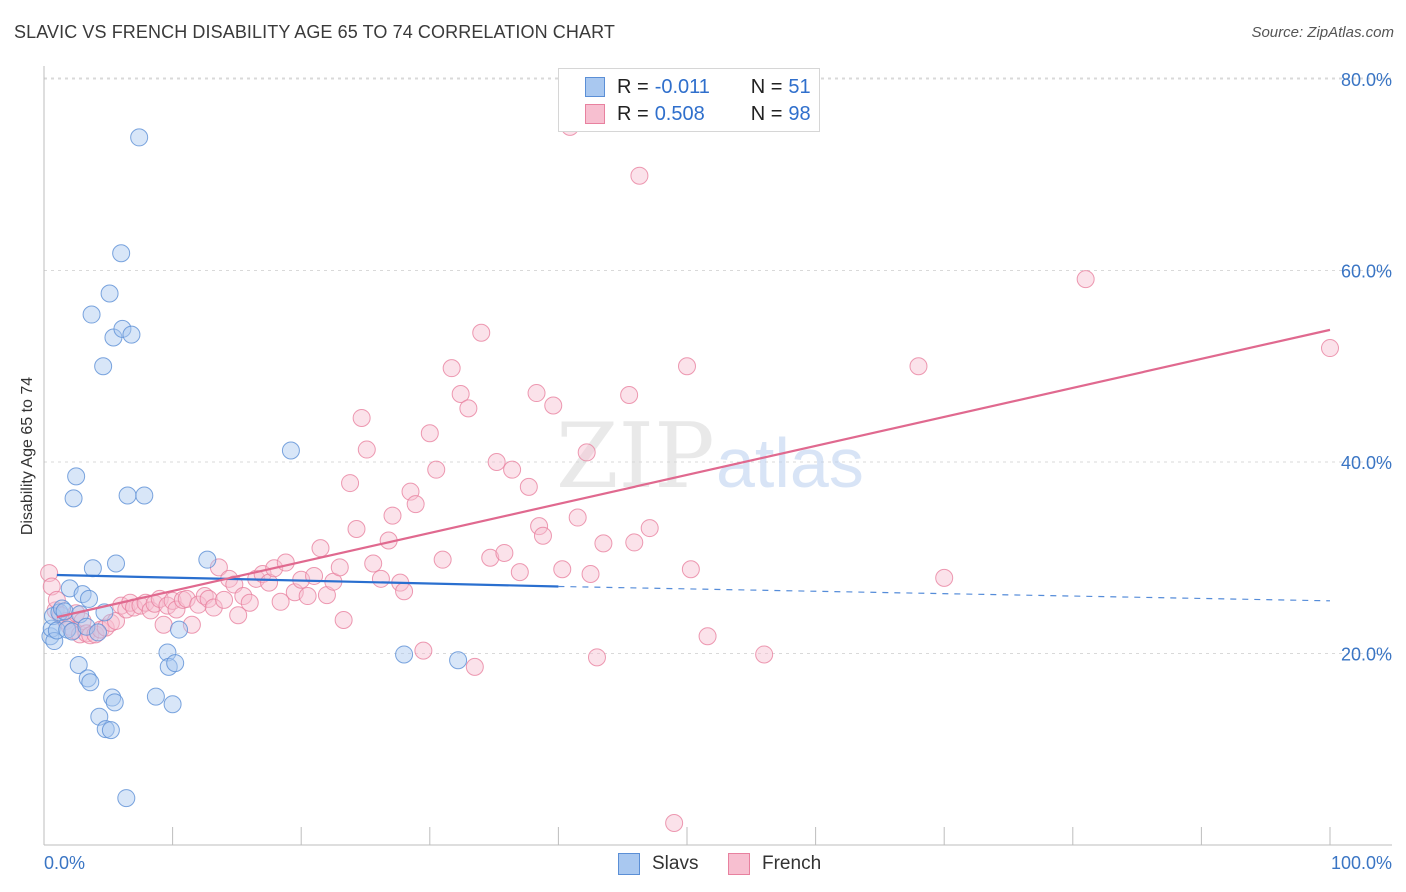  Describe the element at coordinates (679, 113) in the screenshot. I see `french-r-value: 0.508` at that location.